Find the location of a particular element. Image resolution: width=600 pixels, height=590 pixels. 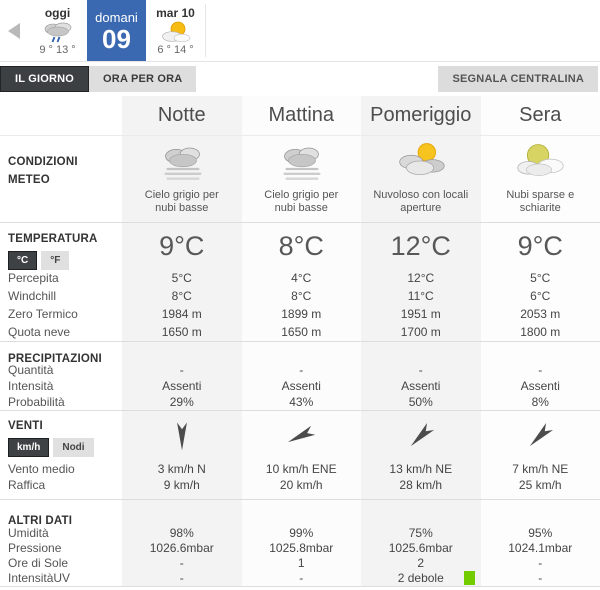

cell-value: 1024.1mbar is located at coordinates (540, 548).